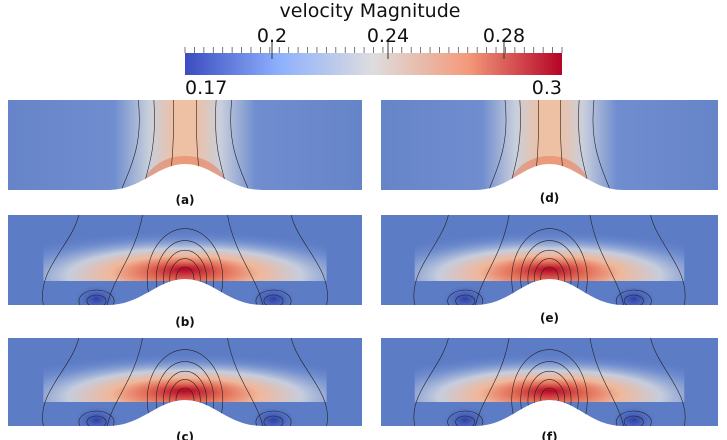  What do you see at coordinates (370, 11) in the screenshot?
I see `colorbar-title: velocity Magnitude` at bounding box center [370, 11].